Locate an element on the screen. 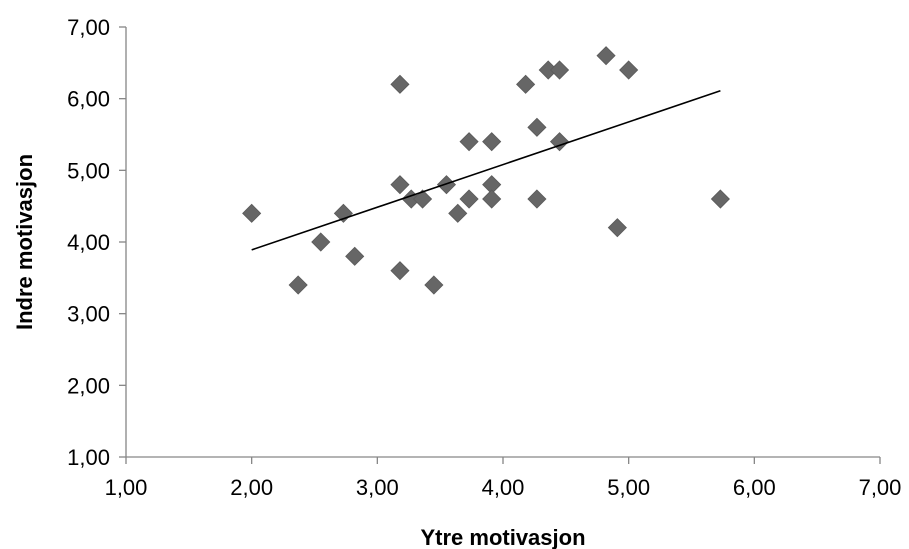 The height and width of the screenshot is (549, 909). y-tick-label: 3,00 is located at coordinates (88, 314).